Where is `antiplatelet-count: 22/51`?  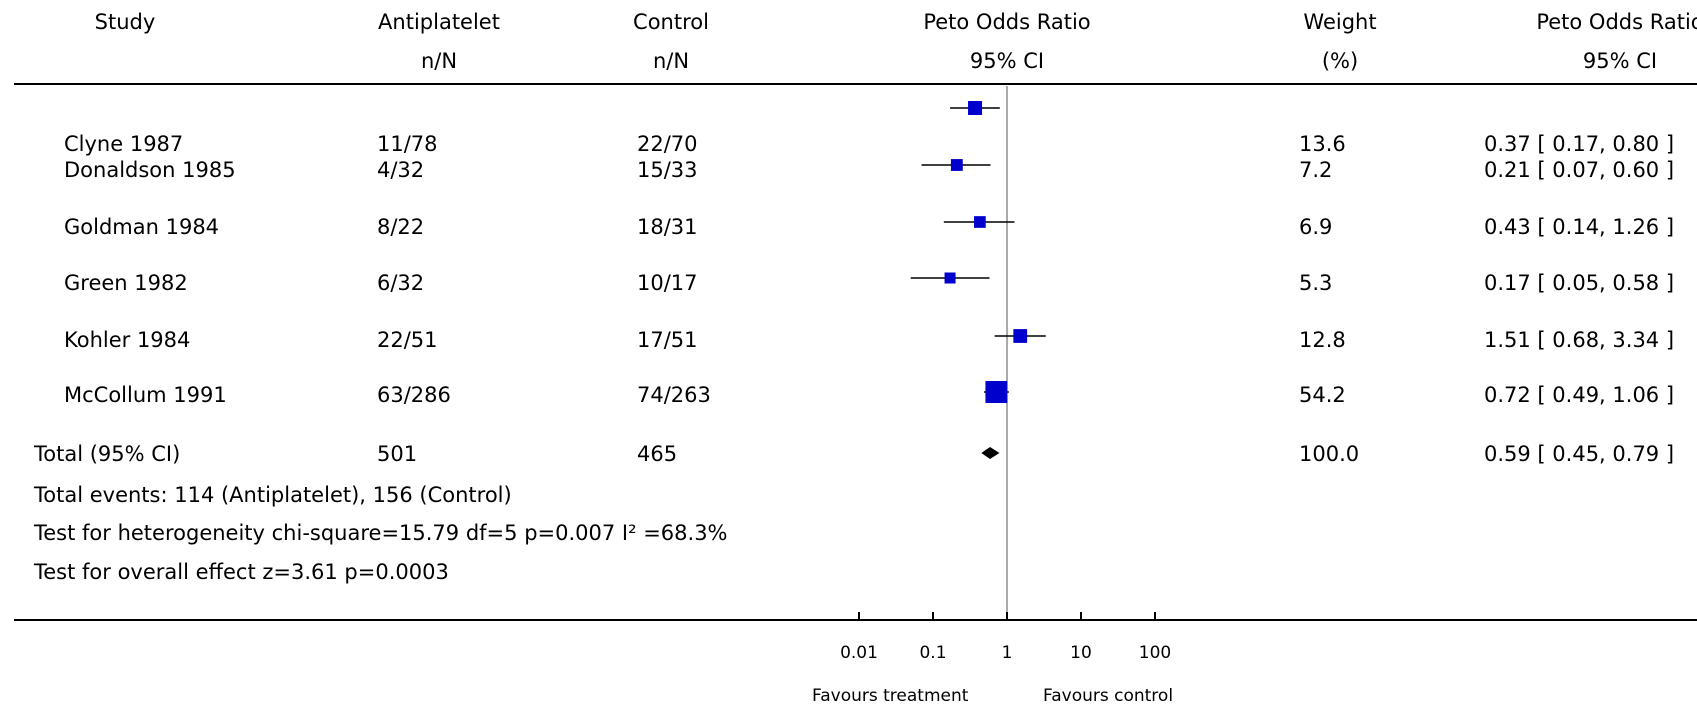 antiplatelet-count: 22/51 is located at coordinates (407, 340).